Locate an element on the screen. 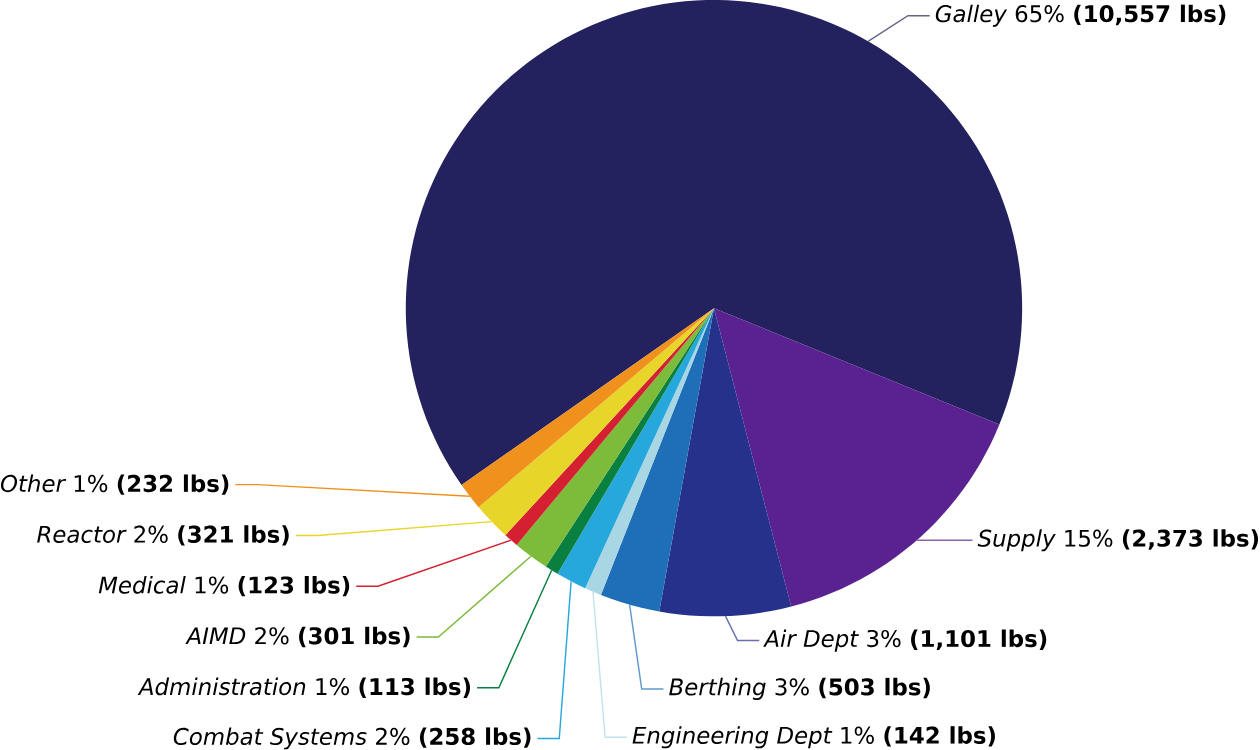  data-label: 3% (1,101 lbs) is located at coordinates (957, 640).